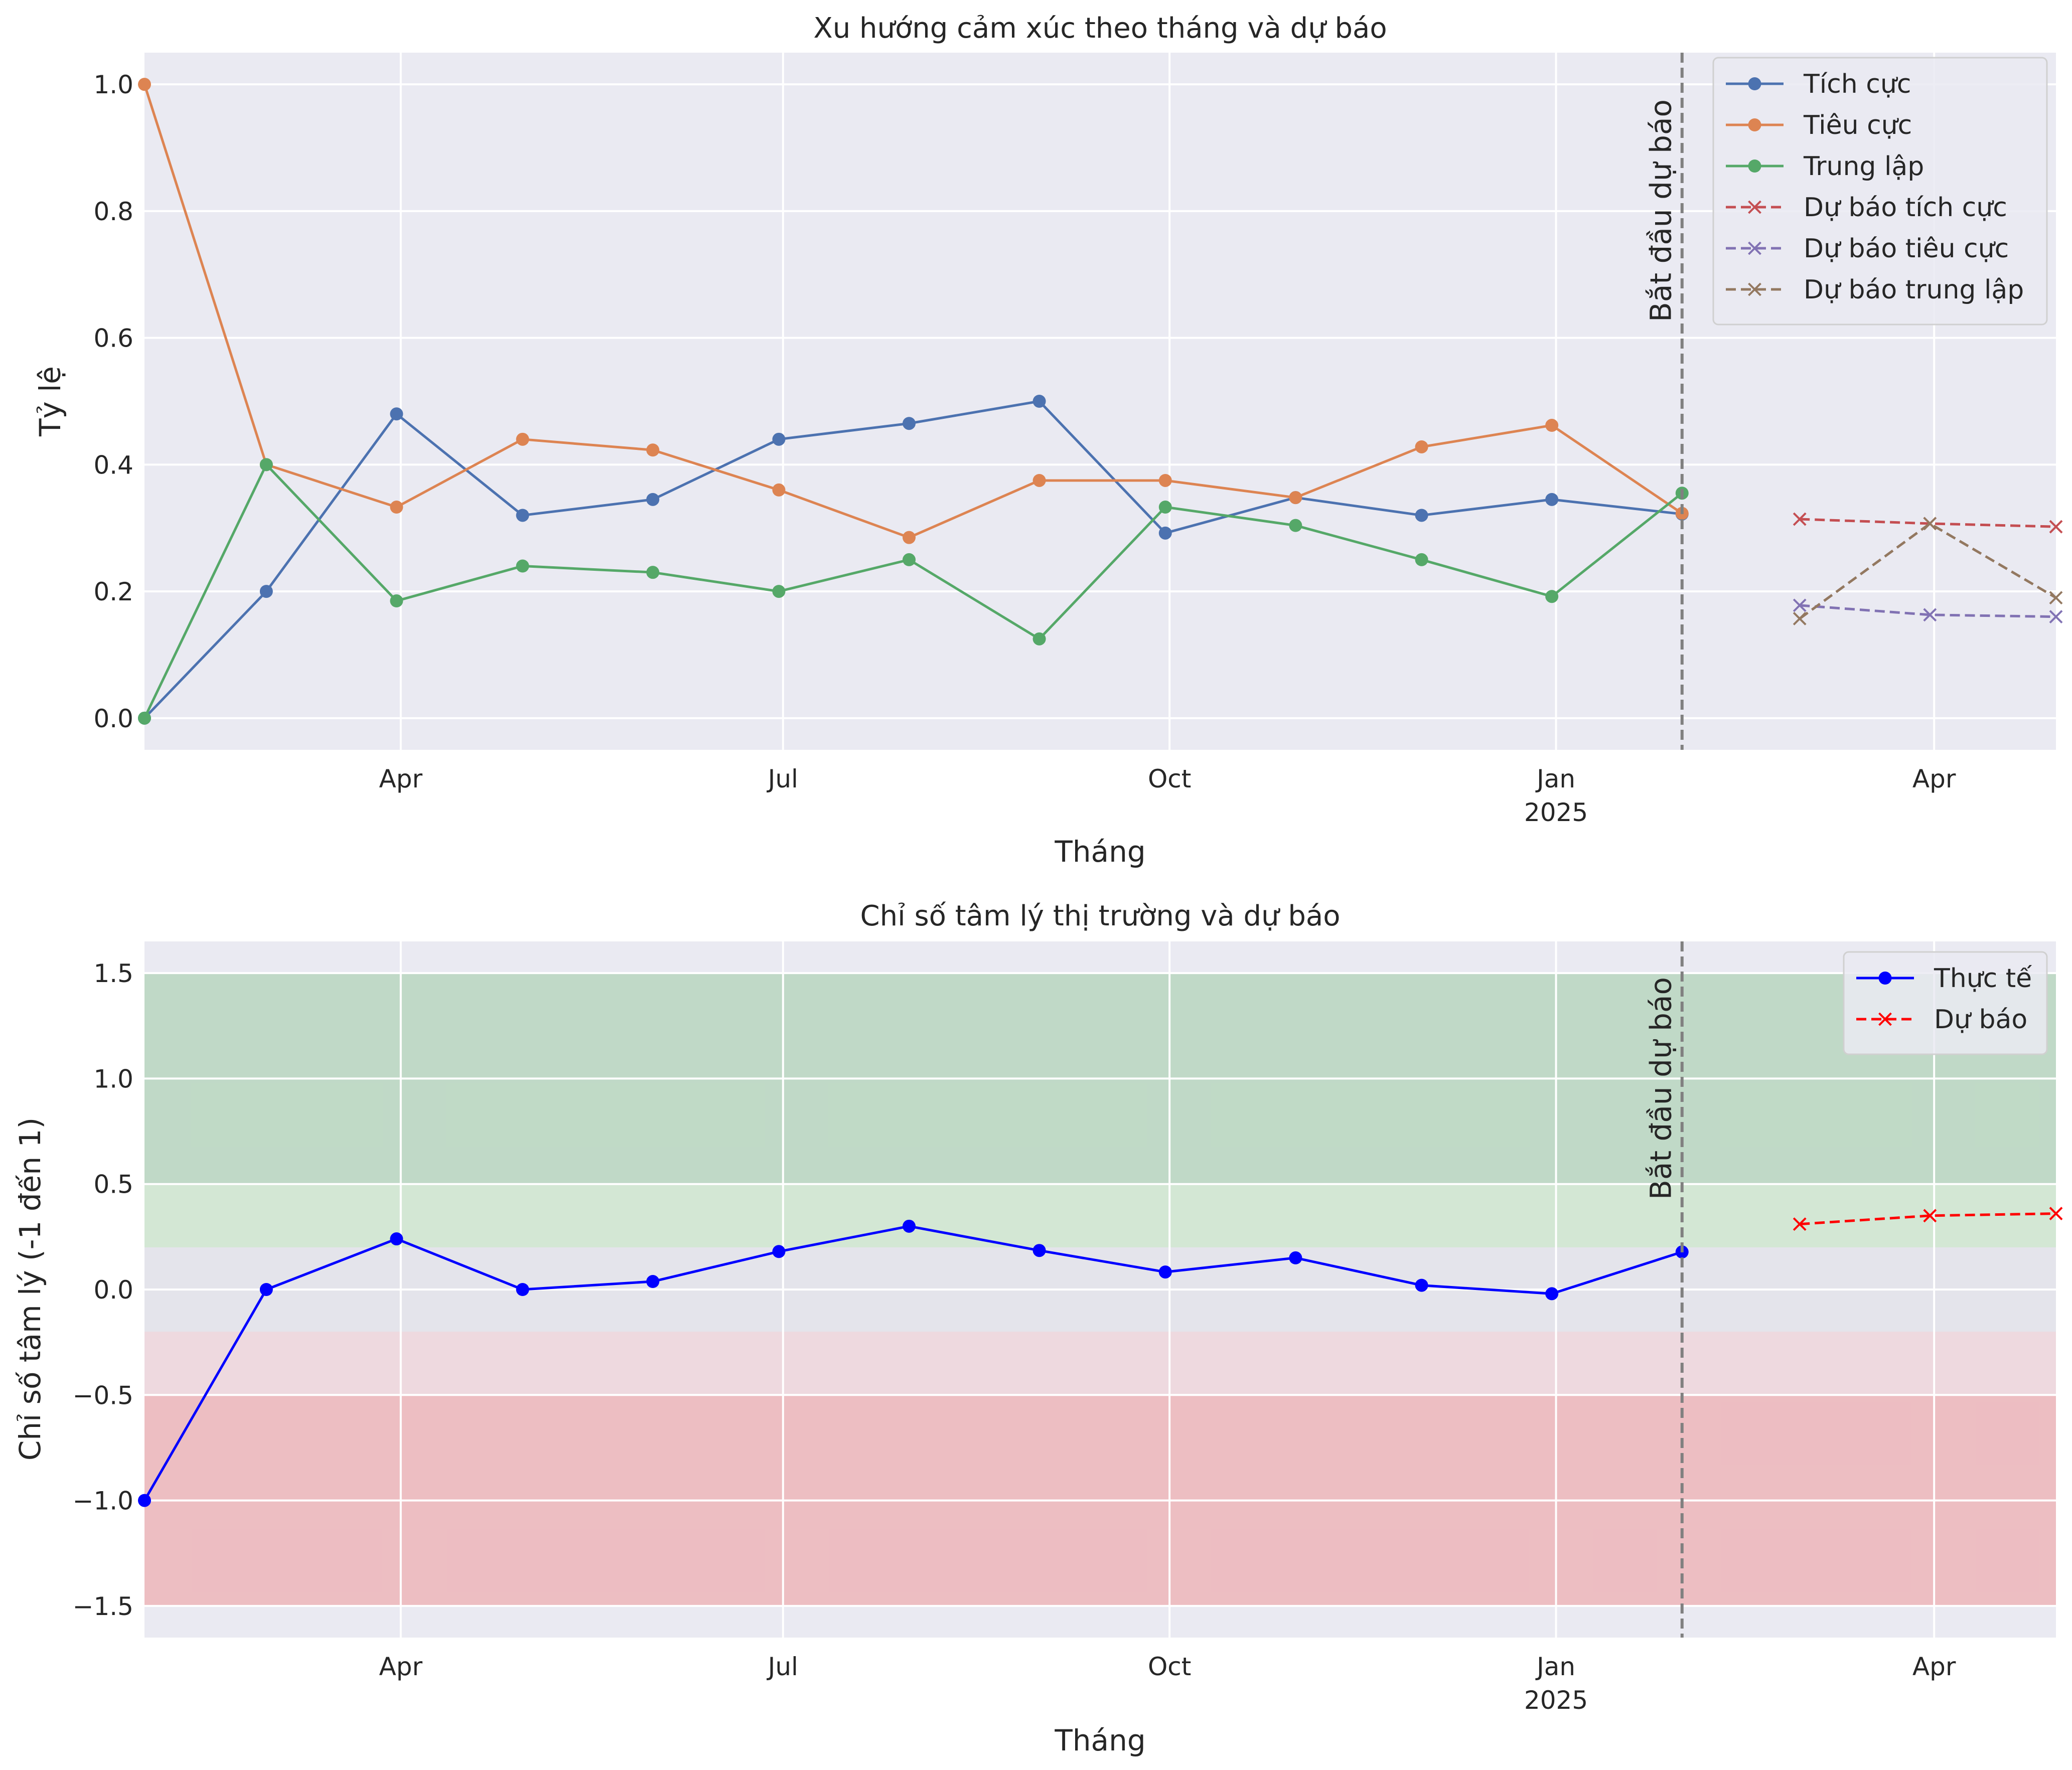 This screenshot has width=2072, height=1770. Describe the element at coordinates (1914, 290) in the screenshot. I see `legend-label: Dự báo trung lập` at that location.